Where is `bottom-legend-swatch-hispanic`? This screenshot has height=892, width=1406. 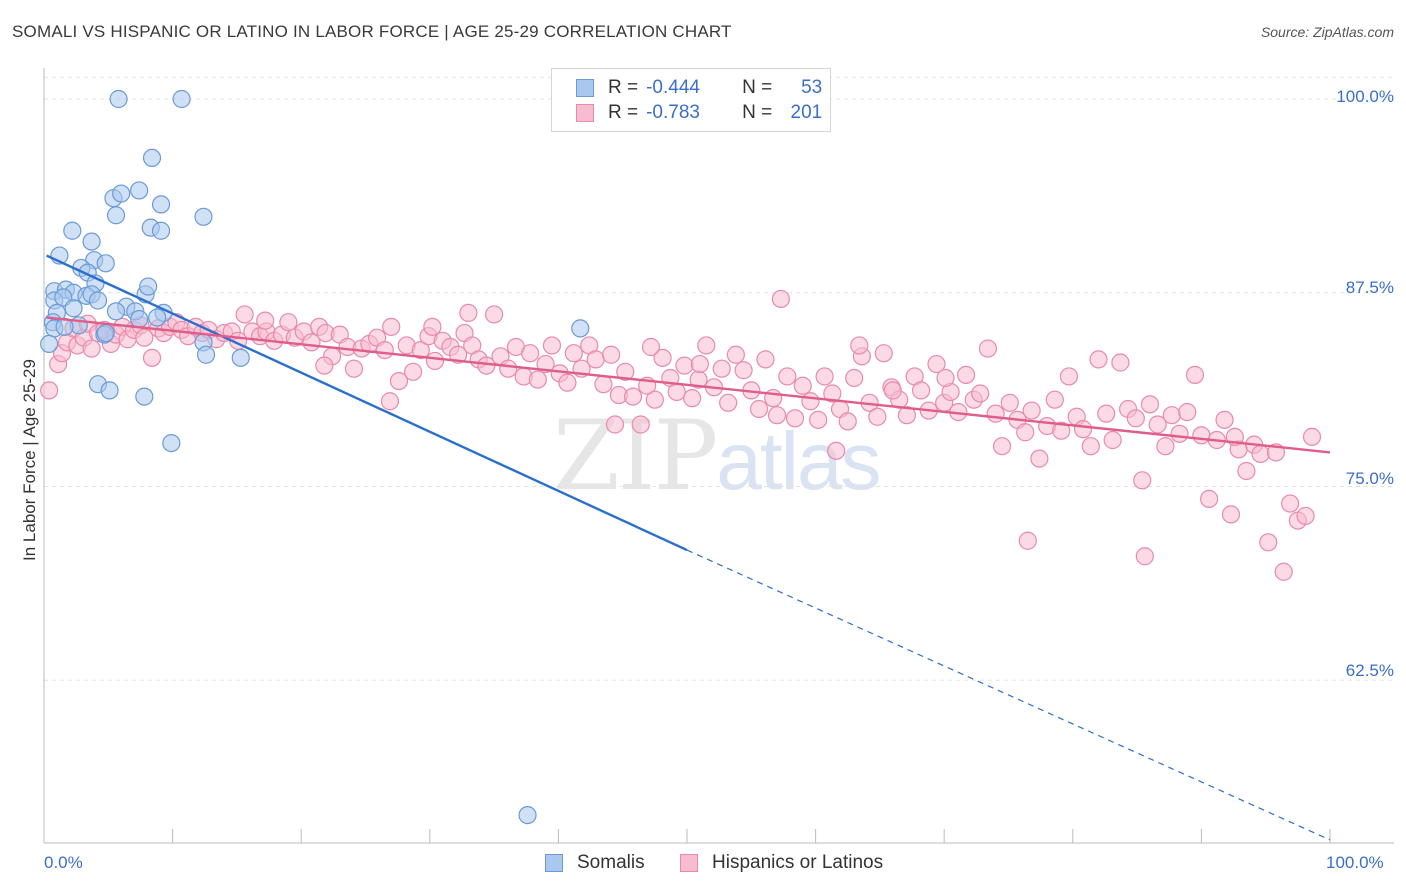 bottom-legend-swatch-hispanic is located at coordinates (689, 863).